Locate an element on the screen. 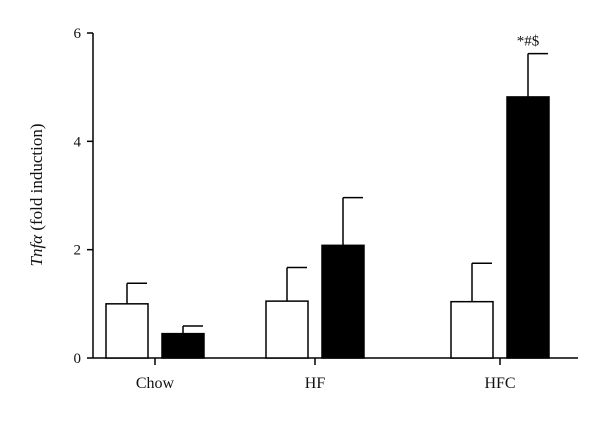 The height and width of the screenshot is (421, 600). y-tick-label: 6 is located at coordinates (78, 34).